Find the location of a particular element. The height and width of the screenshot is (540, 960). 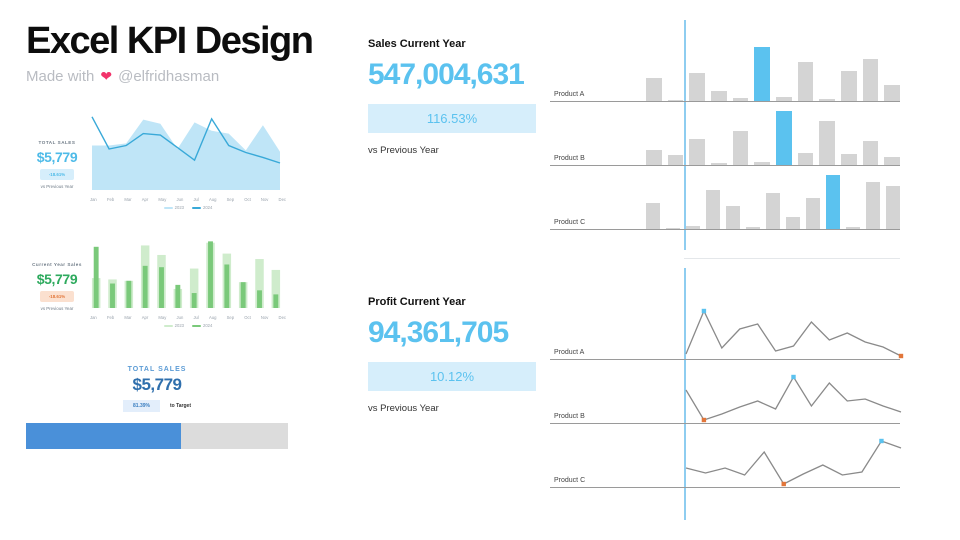

heart-icon: ❤ is located at coordinates (106, 75).